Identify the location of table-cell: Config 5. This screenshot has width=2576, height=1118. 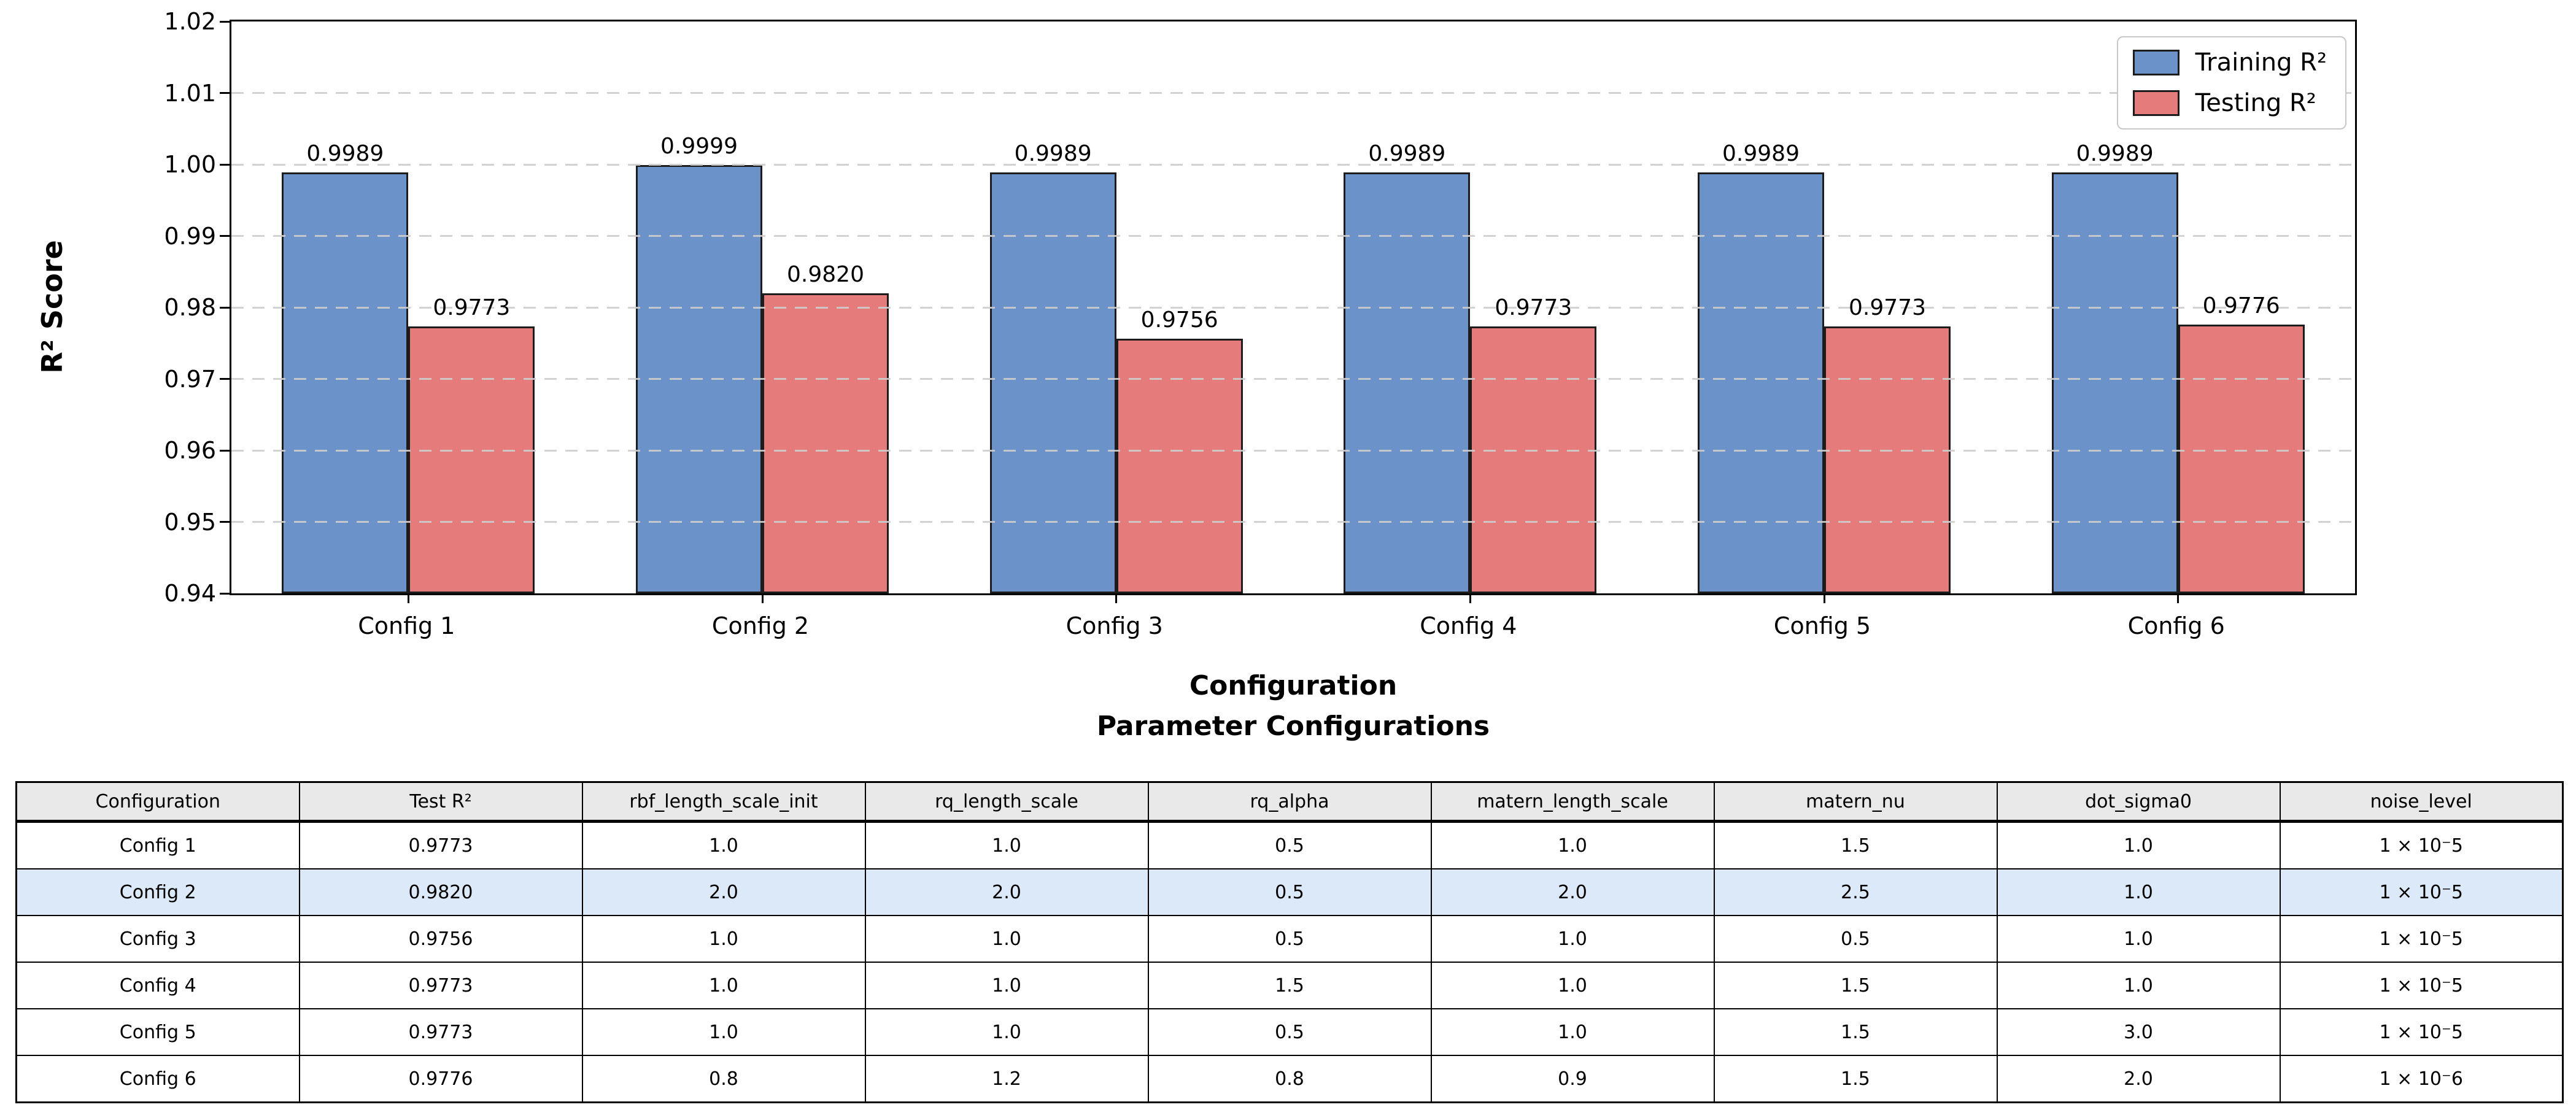
(158, 1032).